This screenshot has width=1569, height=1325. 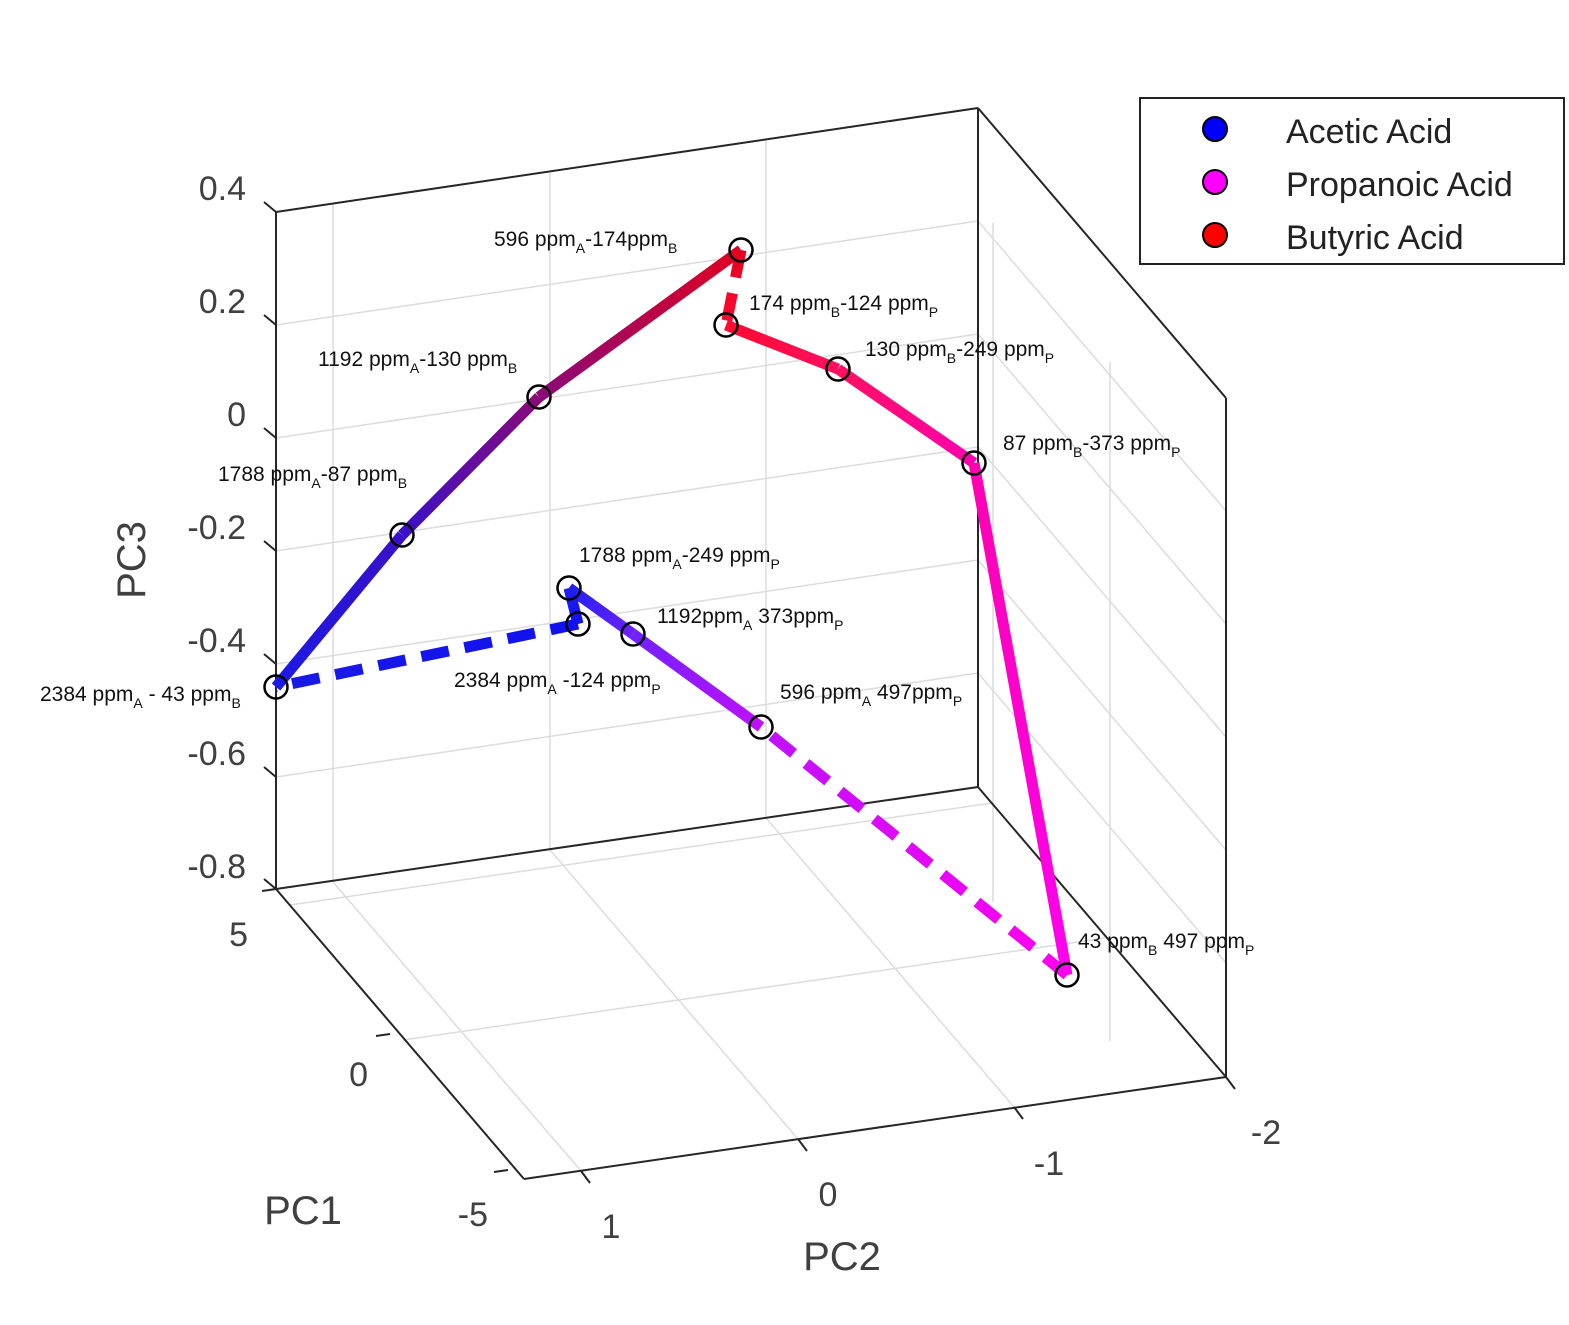 What do you see at coordinates (1375, 238) in the screenshot?
I see `legend-label-butyric: Butyric Acid` at bounding box center [1375, 238].